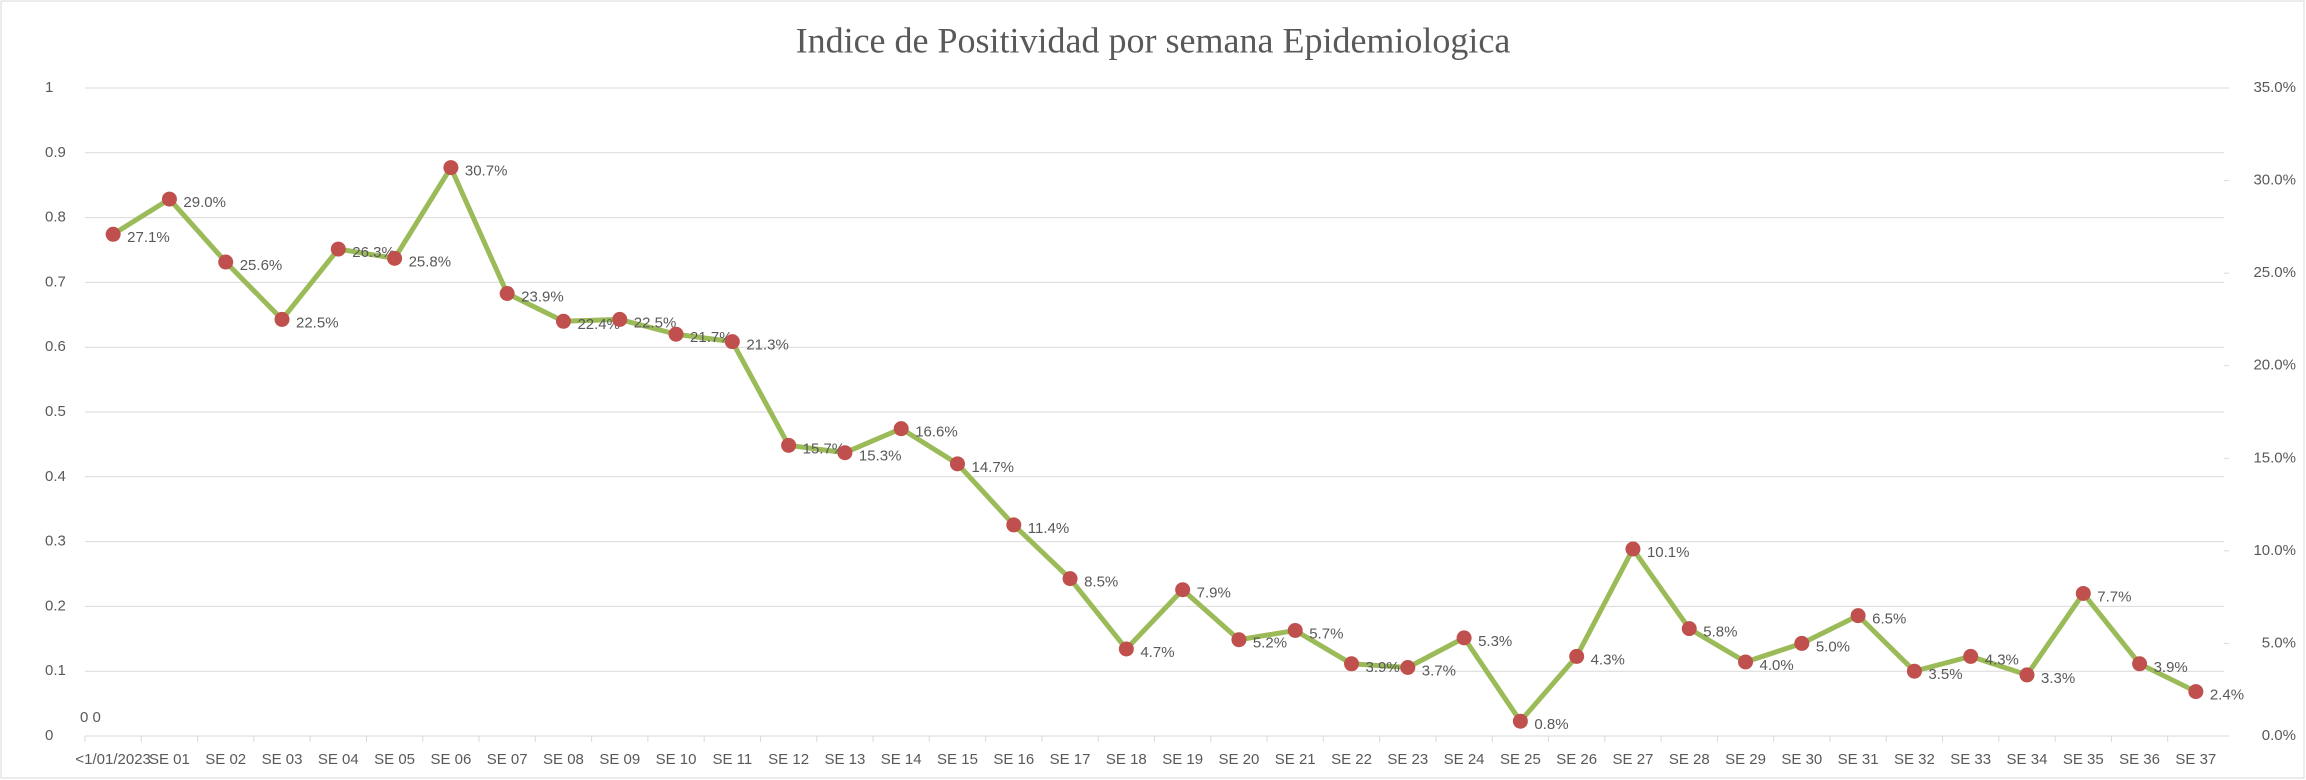  Describe the element at coordinates (1520, 759) in the screenshot. I see `x-tick-label: SE 25` at that location.